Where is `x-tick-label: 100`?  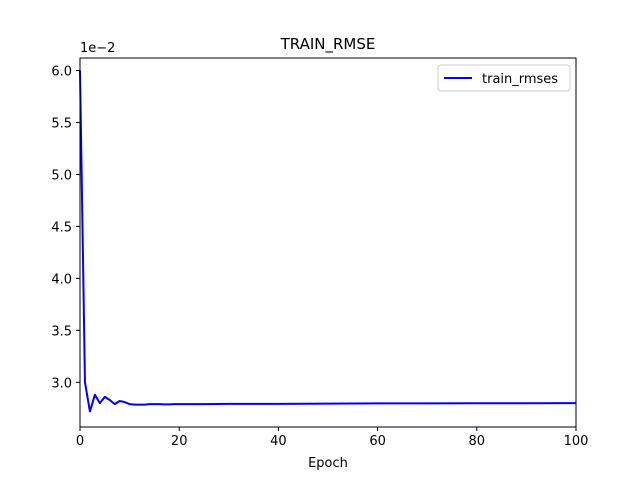
x-tick-label: 100 is located at coordinates (576, 441).